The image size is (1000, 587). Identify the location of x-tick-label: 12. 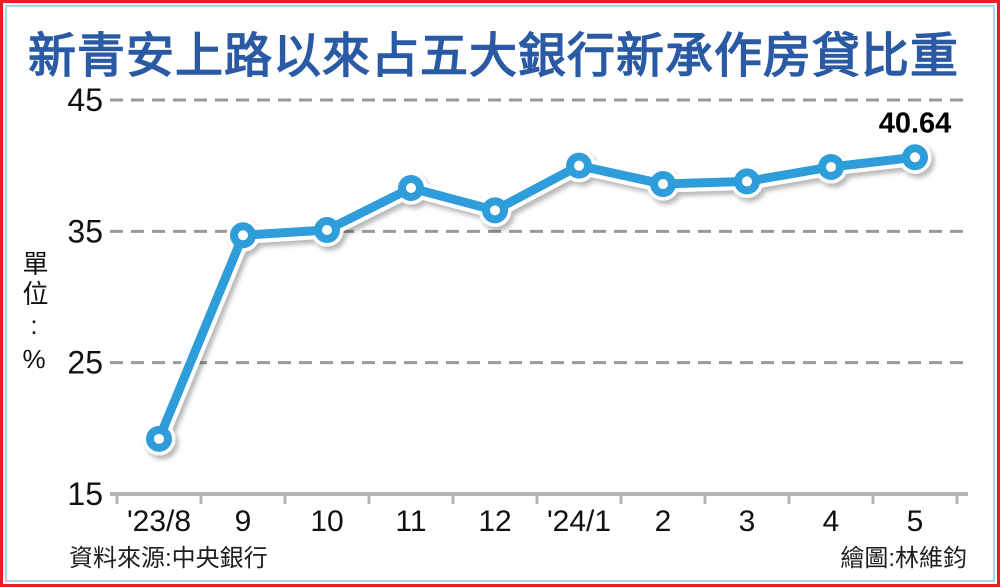
(494, 521).